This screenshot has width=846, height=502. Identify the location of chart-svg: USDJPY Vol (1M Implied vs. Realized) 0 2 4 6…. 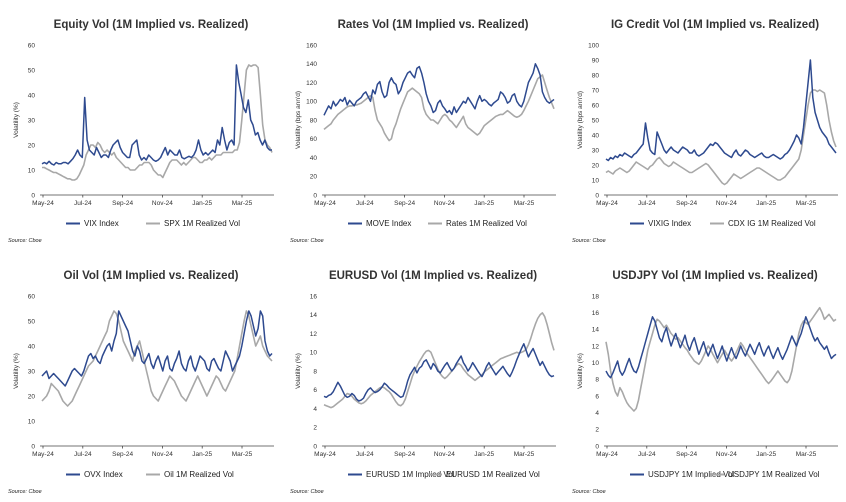
(705, 382).